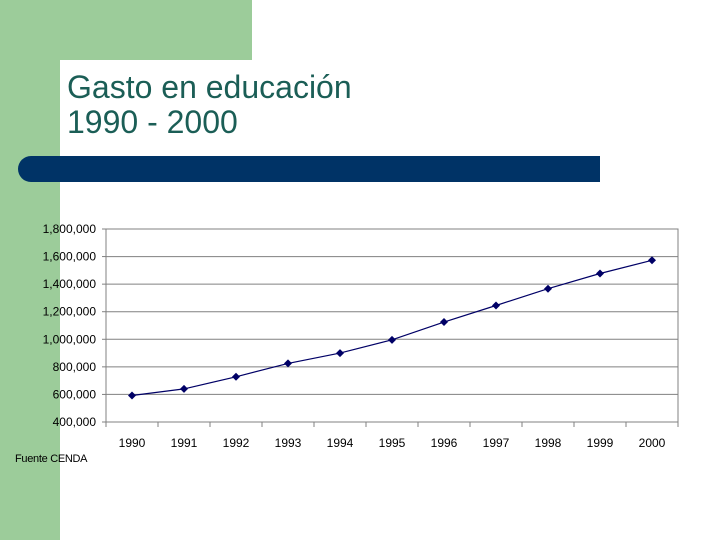  I want to click on x-tick-label: 1995, so click(392, 443).